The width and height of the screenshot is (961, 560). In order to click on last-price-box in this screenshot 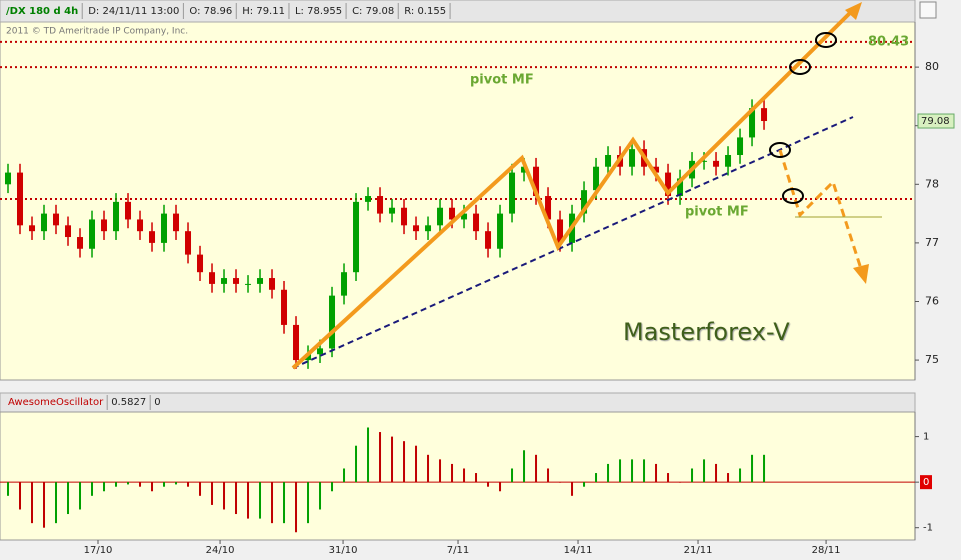, I will do `click(936, 121)`.